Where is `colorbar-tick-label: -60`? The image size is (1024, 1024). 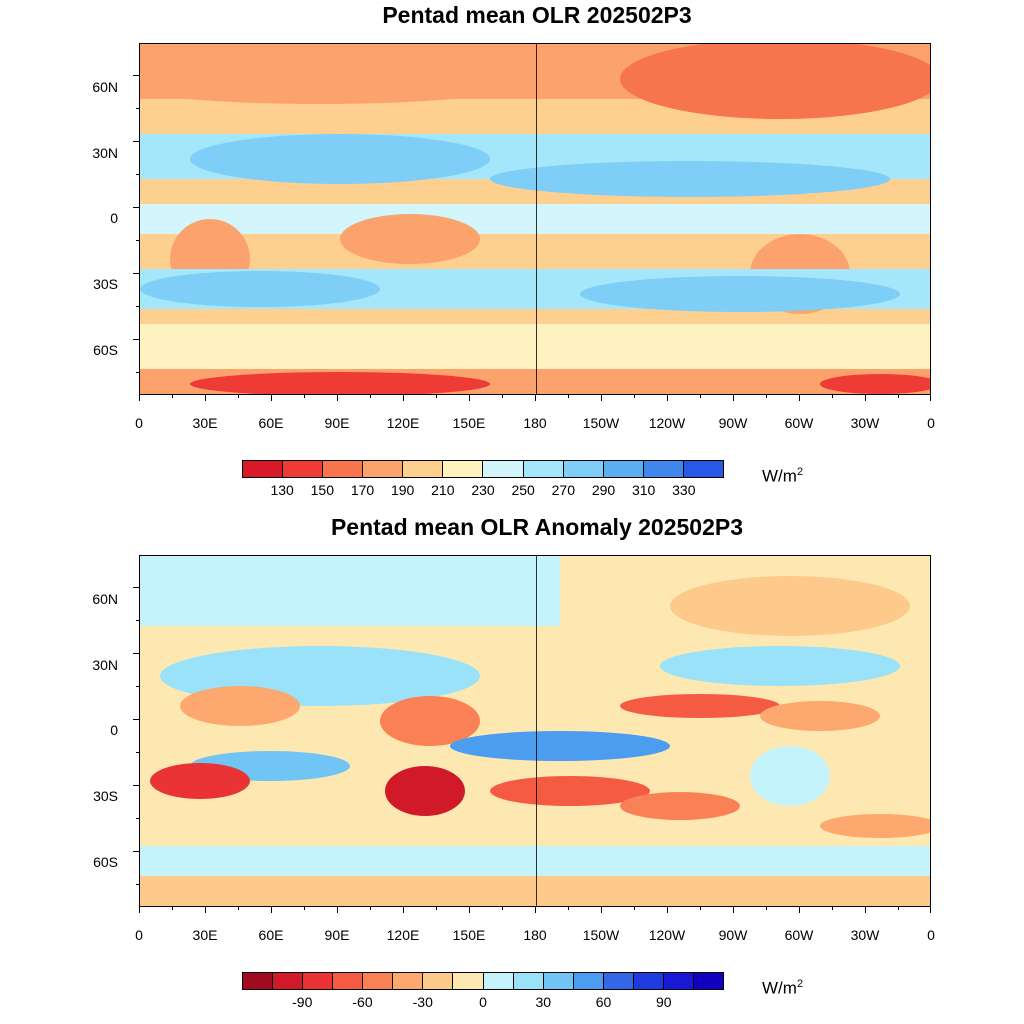 colorbar-tick-label: -60 is located at coordinates (362, 1002).